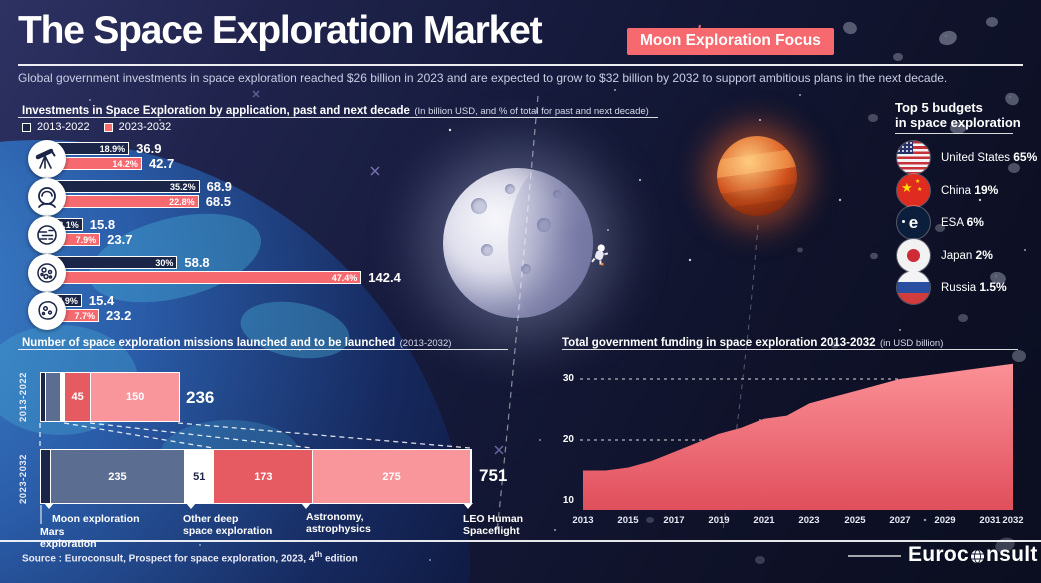  What do you see at coordinates (124, 186) in the screenshot?
I see `bar-past: 35.2%` at bounding box center [124, 186].